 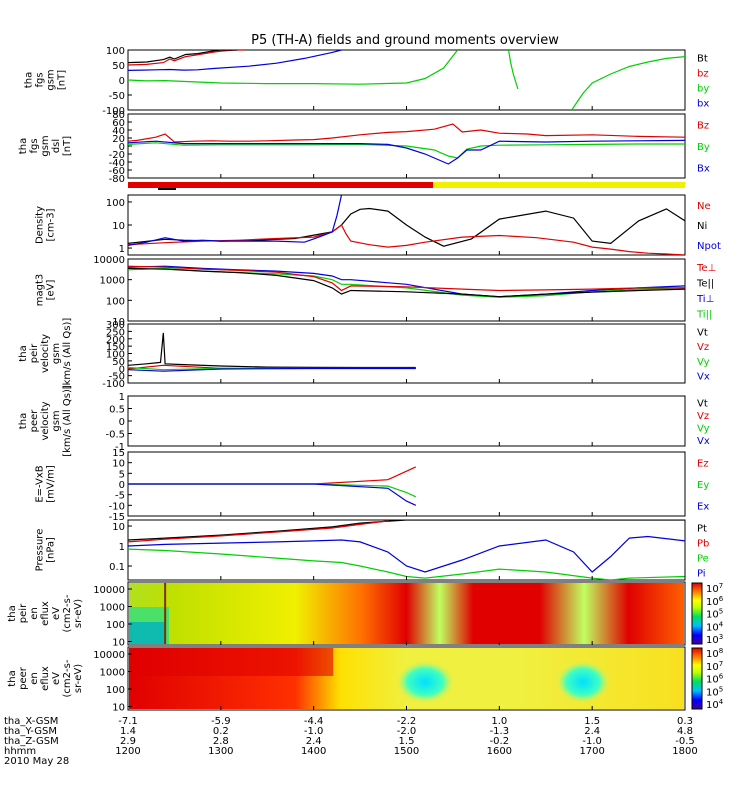 What do you see at coordinates (313, 751) in the screenshot?
I see `axis-value-hhmm: 1400` at bounding box center [313, 751].